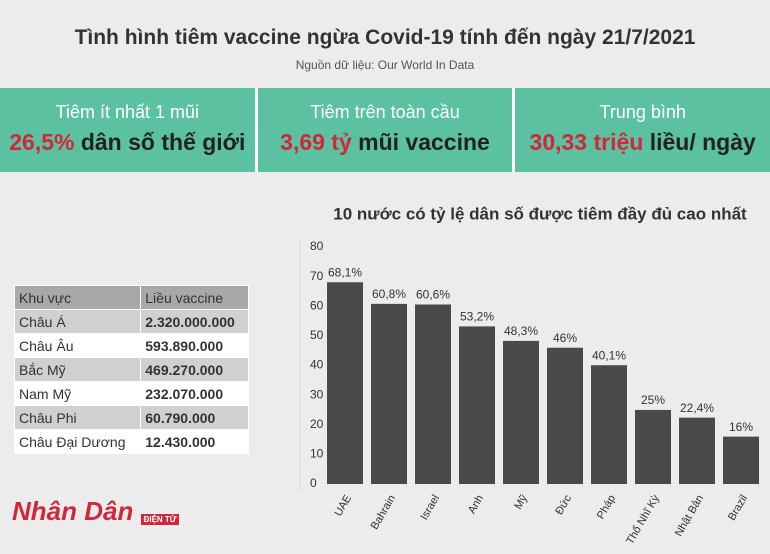  I want to click on logo: Nhân Dân ĐIỆN TỬ, so click(96, 511).